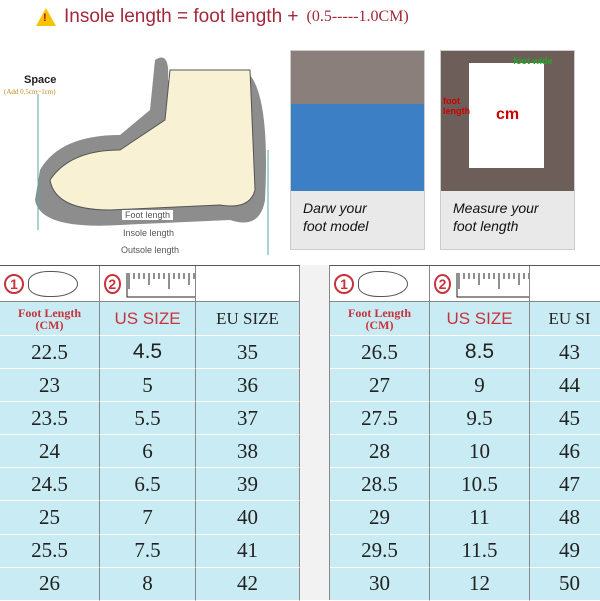 The height and width of the screenshot is (601, 600). Describe the element at coordinates (148, 419) in the screenshot. I see `us-size-cell: 5.5` at that location.